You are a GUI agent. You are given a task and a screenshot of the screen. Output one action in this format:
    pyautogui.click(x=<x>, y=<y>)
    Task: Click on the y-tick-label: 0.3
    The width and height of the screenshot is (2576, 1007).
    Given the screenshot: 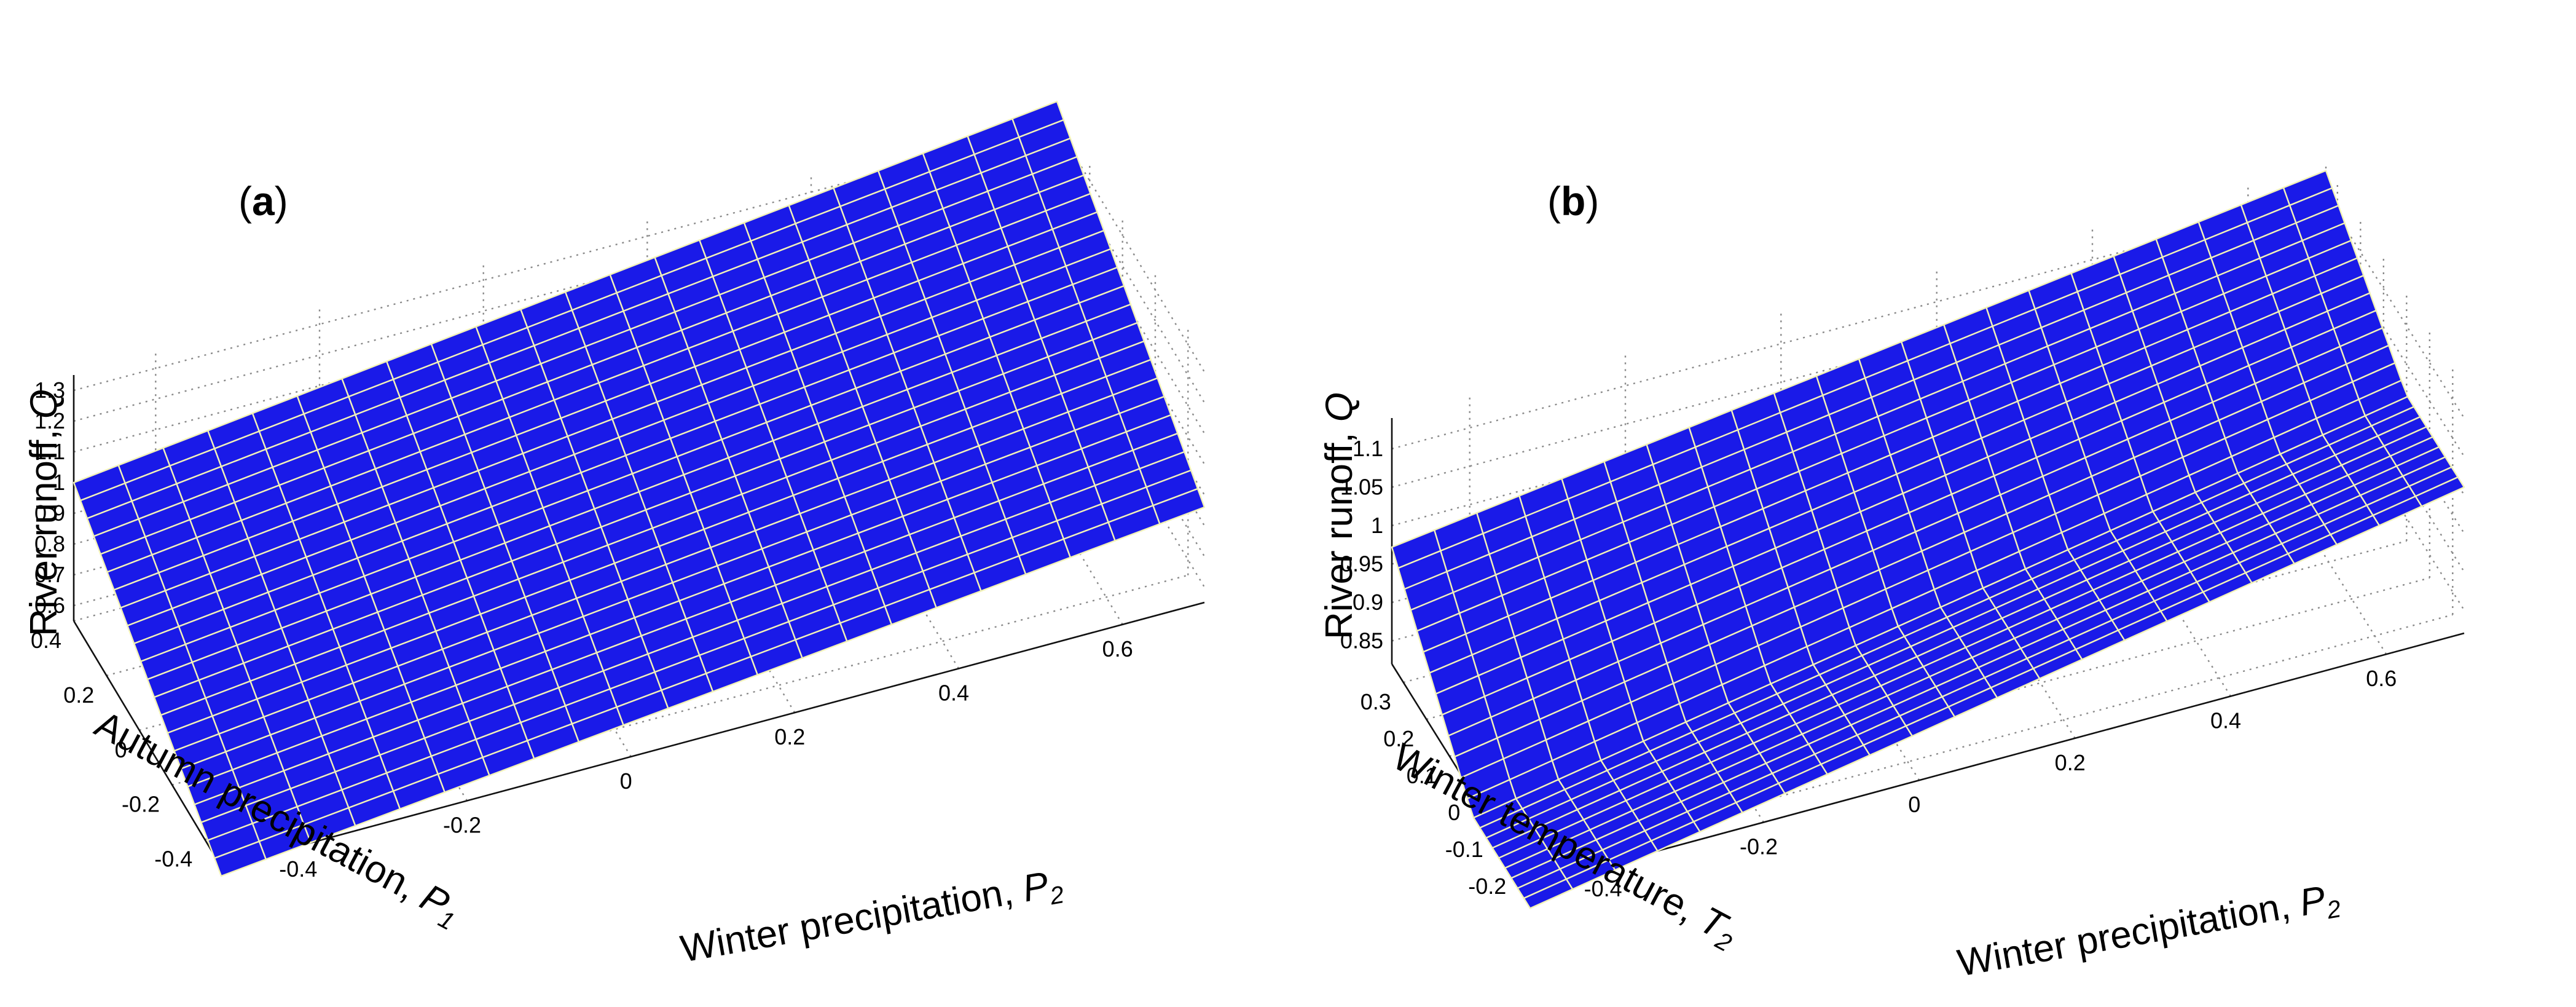 What is the action you would take?
    pyautogui.click(x=1376, y=701)
    